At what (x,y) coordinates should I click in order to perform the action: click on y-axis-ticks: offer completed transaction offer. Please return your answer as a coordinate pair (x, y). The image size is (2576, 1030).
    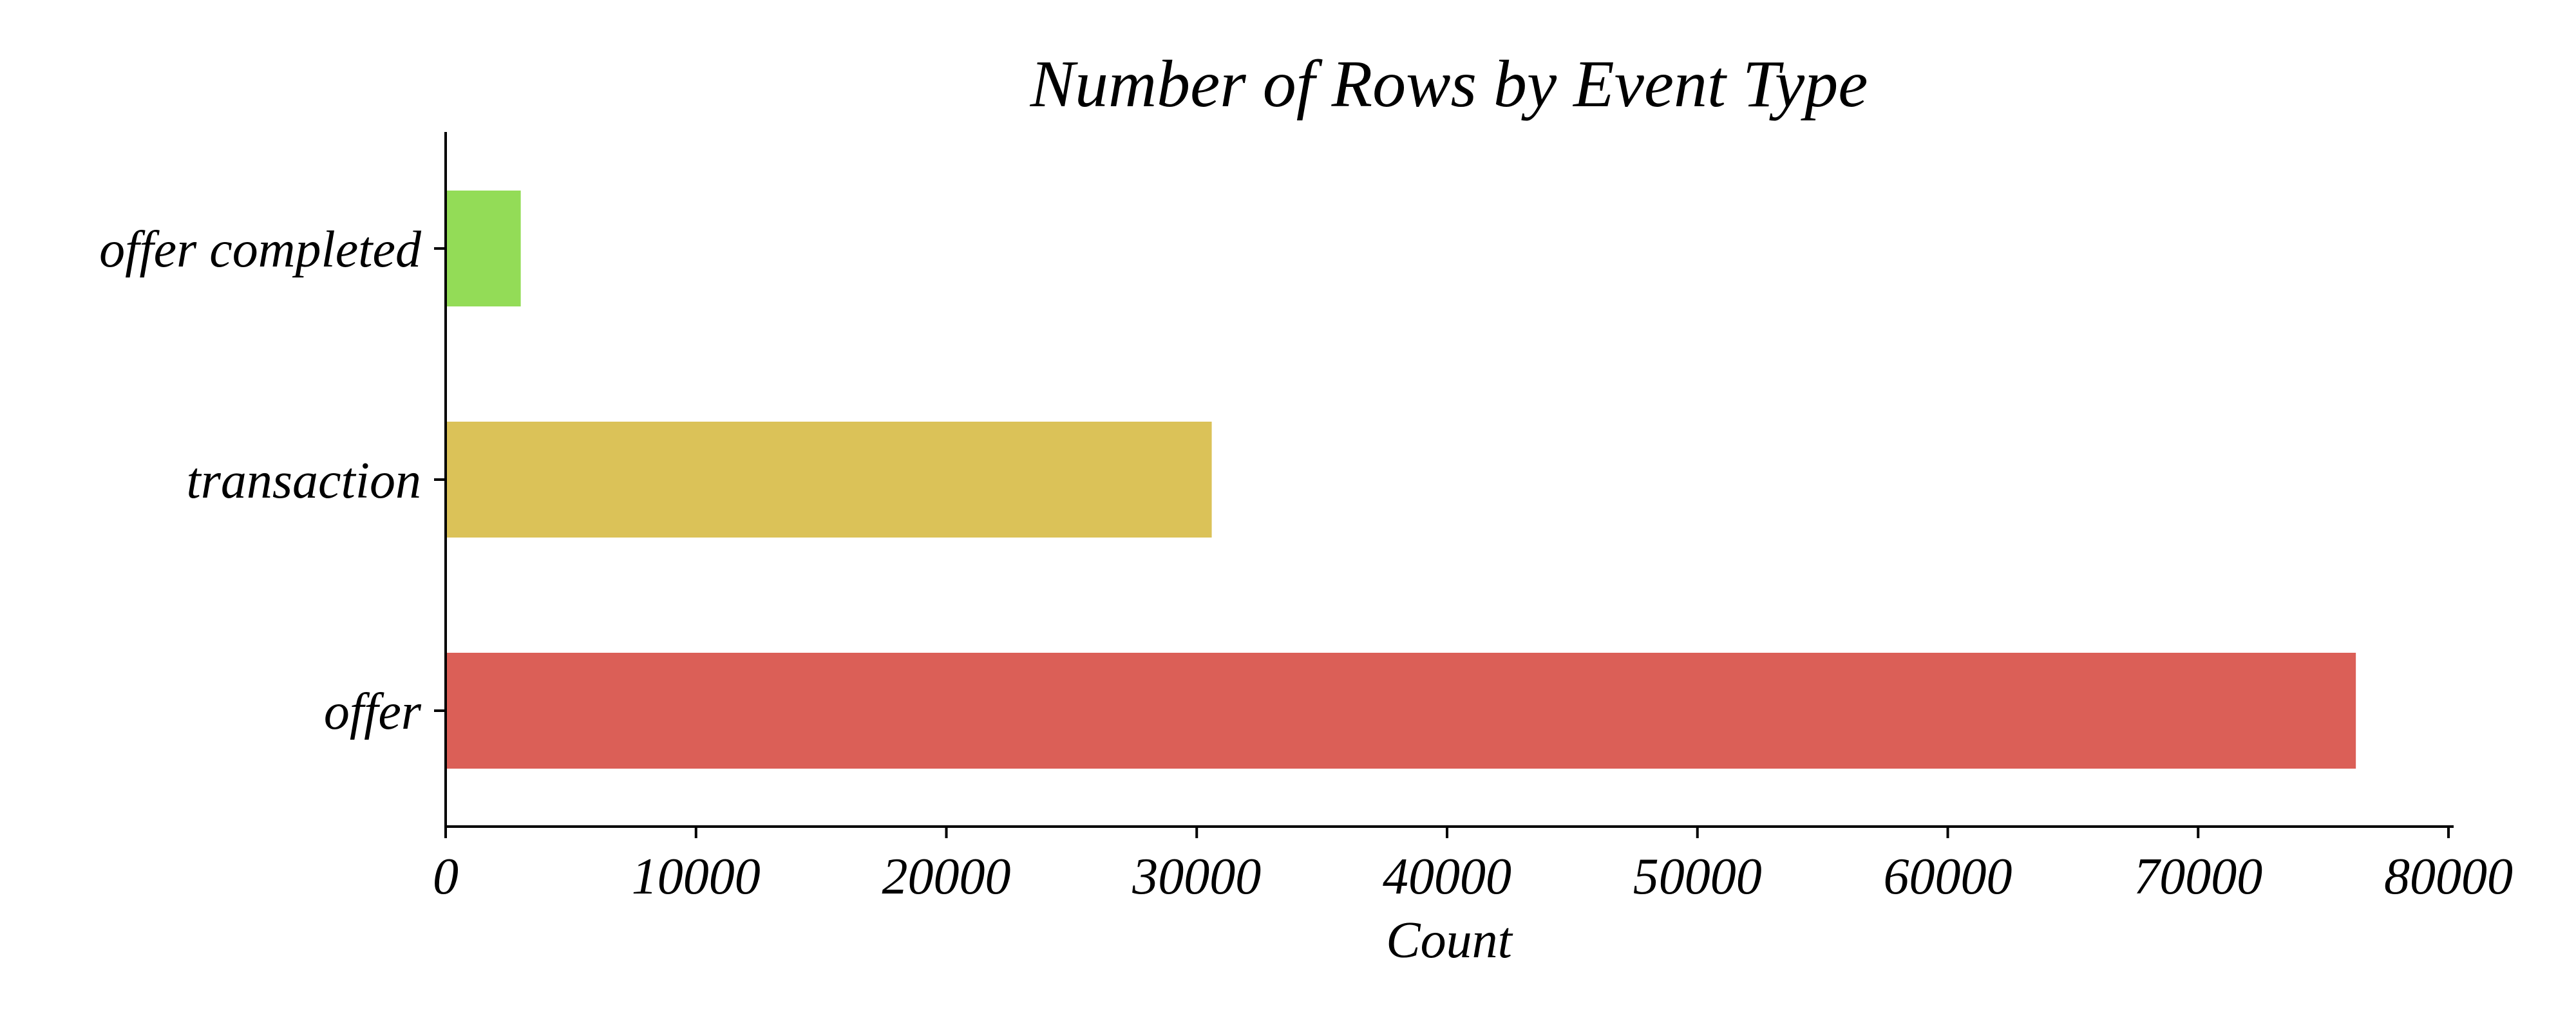
    Looking at the image, I should click on (272, 481).